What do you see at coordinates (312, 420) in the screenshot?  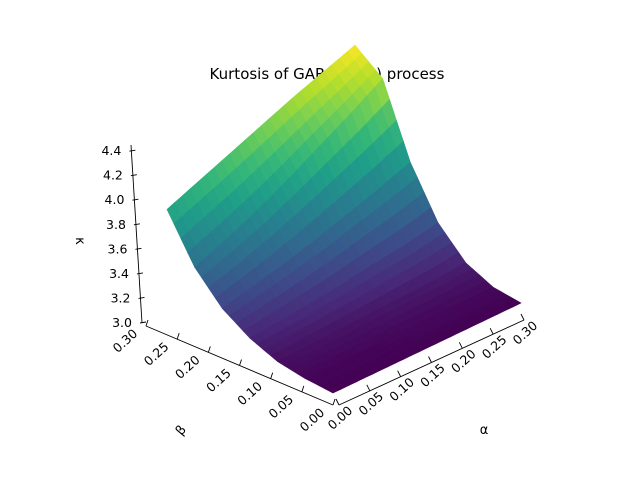 I see `y-tick-label: 0.00` at bounding box center [312, 420].